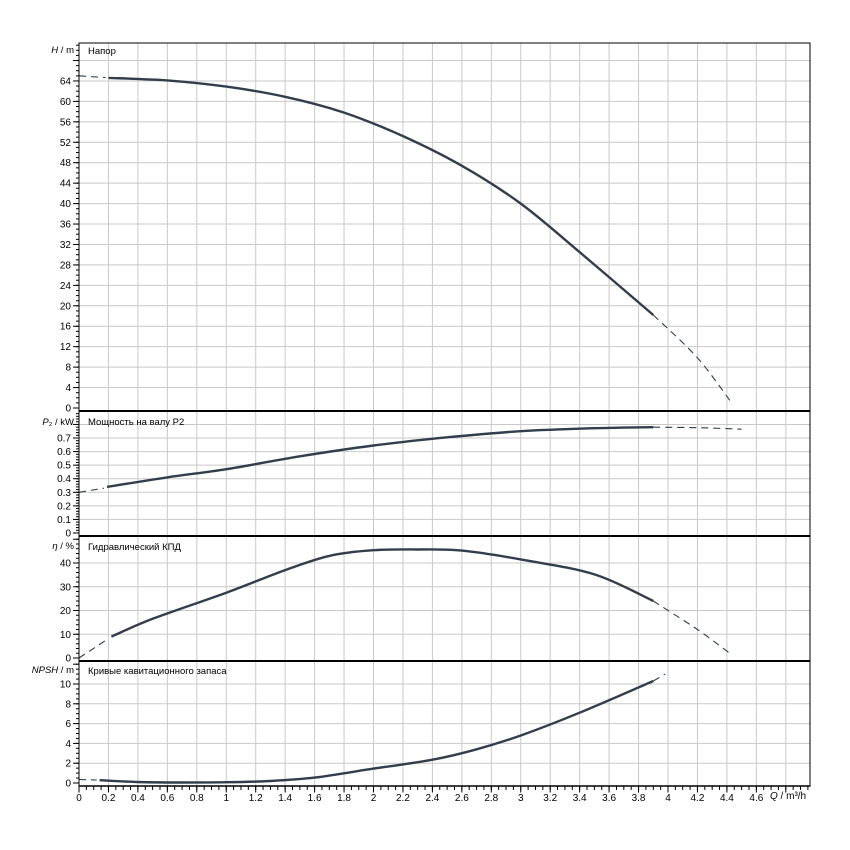 The image size is (850, 850). Describe the element at coordinates (374, 798) in the screenshot. I see `x-tick-label: 2` at that location.